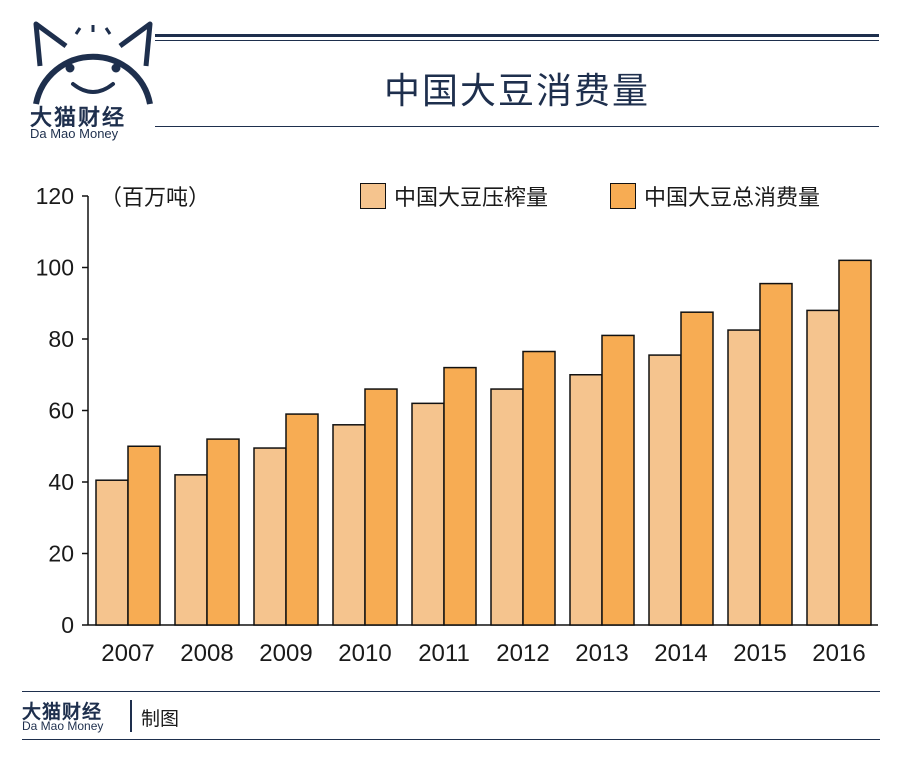 This screenshot has width=900, height=758. I want to click on logo-name: 大猫财经, so click(78, 118).